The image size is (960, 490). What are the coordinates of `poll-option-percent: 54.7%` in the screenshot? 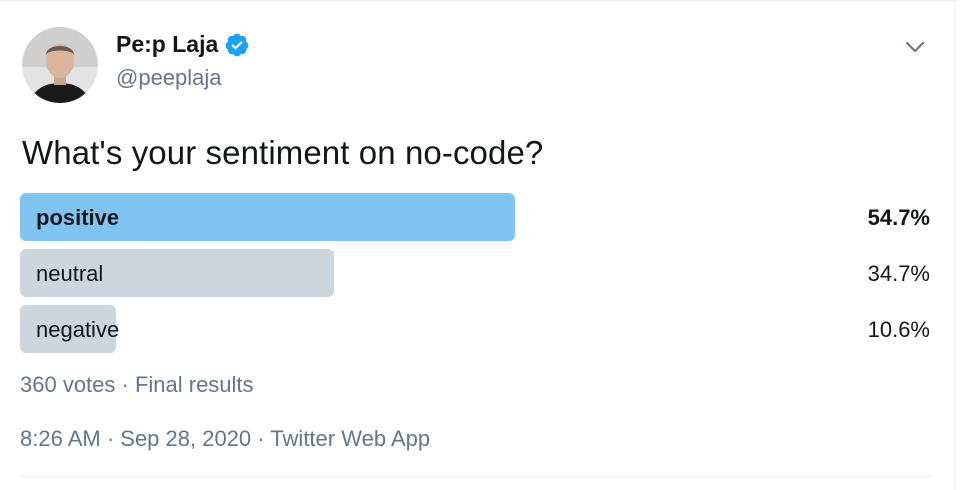 It's located at (898, 217).